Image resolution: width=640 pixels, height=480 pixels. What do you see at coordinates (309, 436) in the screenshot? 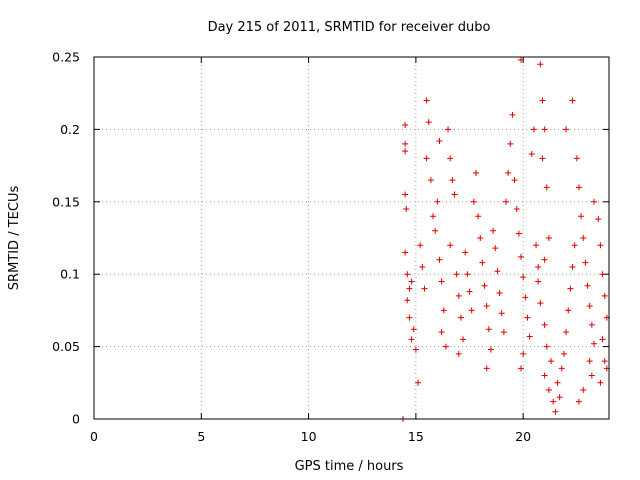
I see `x-tick-label: 10` at bounding box center [309, 436].